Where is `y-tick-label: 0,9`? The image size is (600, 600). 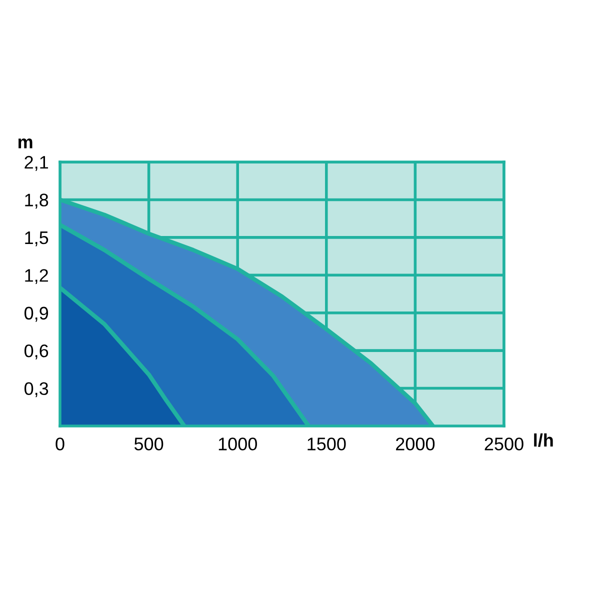 y-tick-label: 0,9 is located at coordinates (36, 314).